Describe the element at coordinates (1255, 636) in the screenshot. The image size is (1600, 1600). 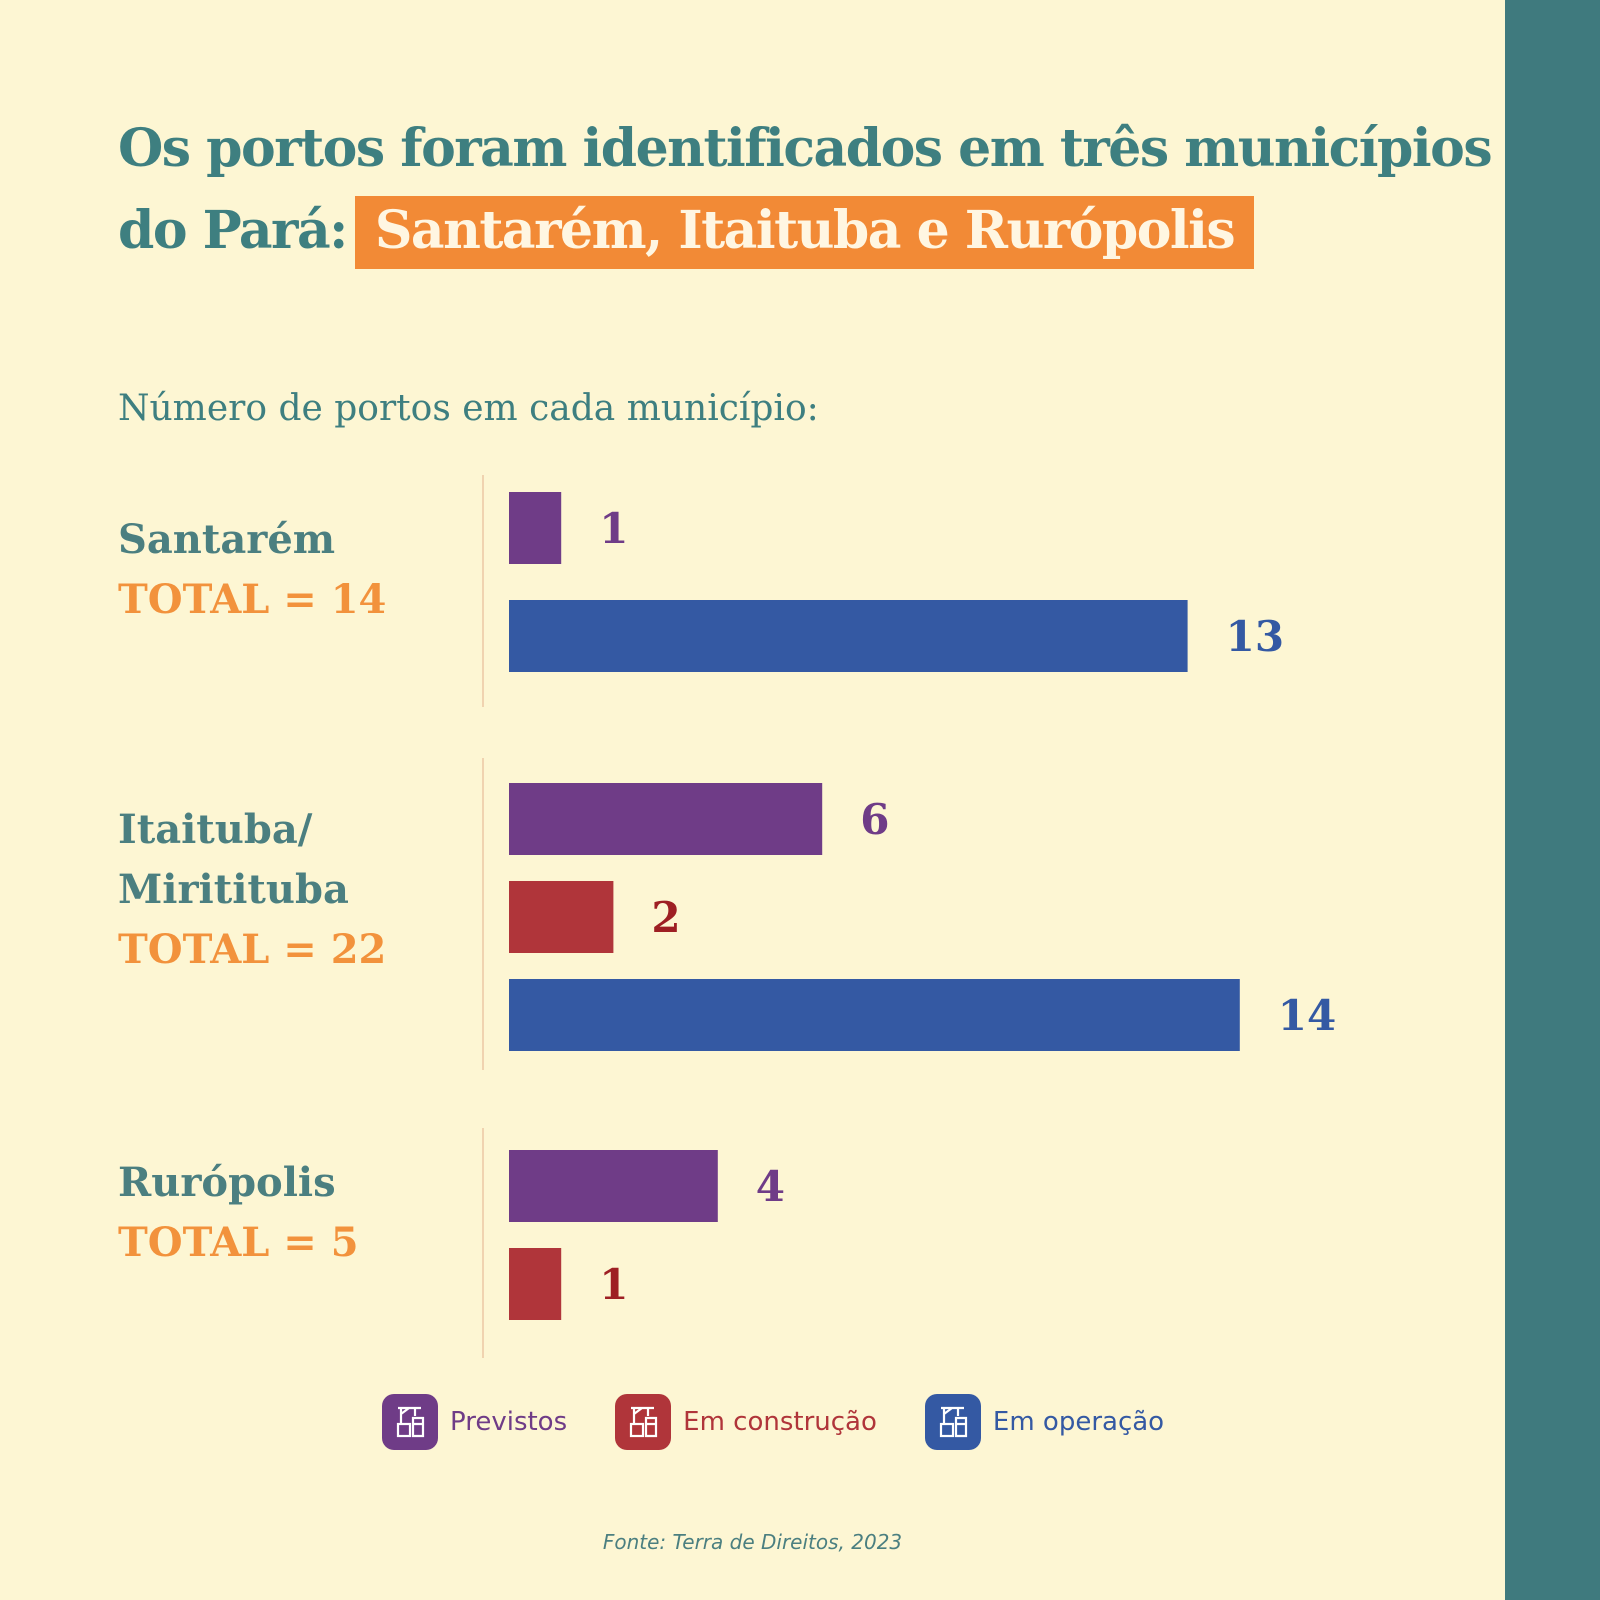
I see `bar-value-label: 13` at that location.